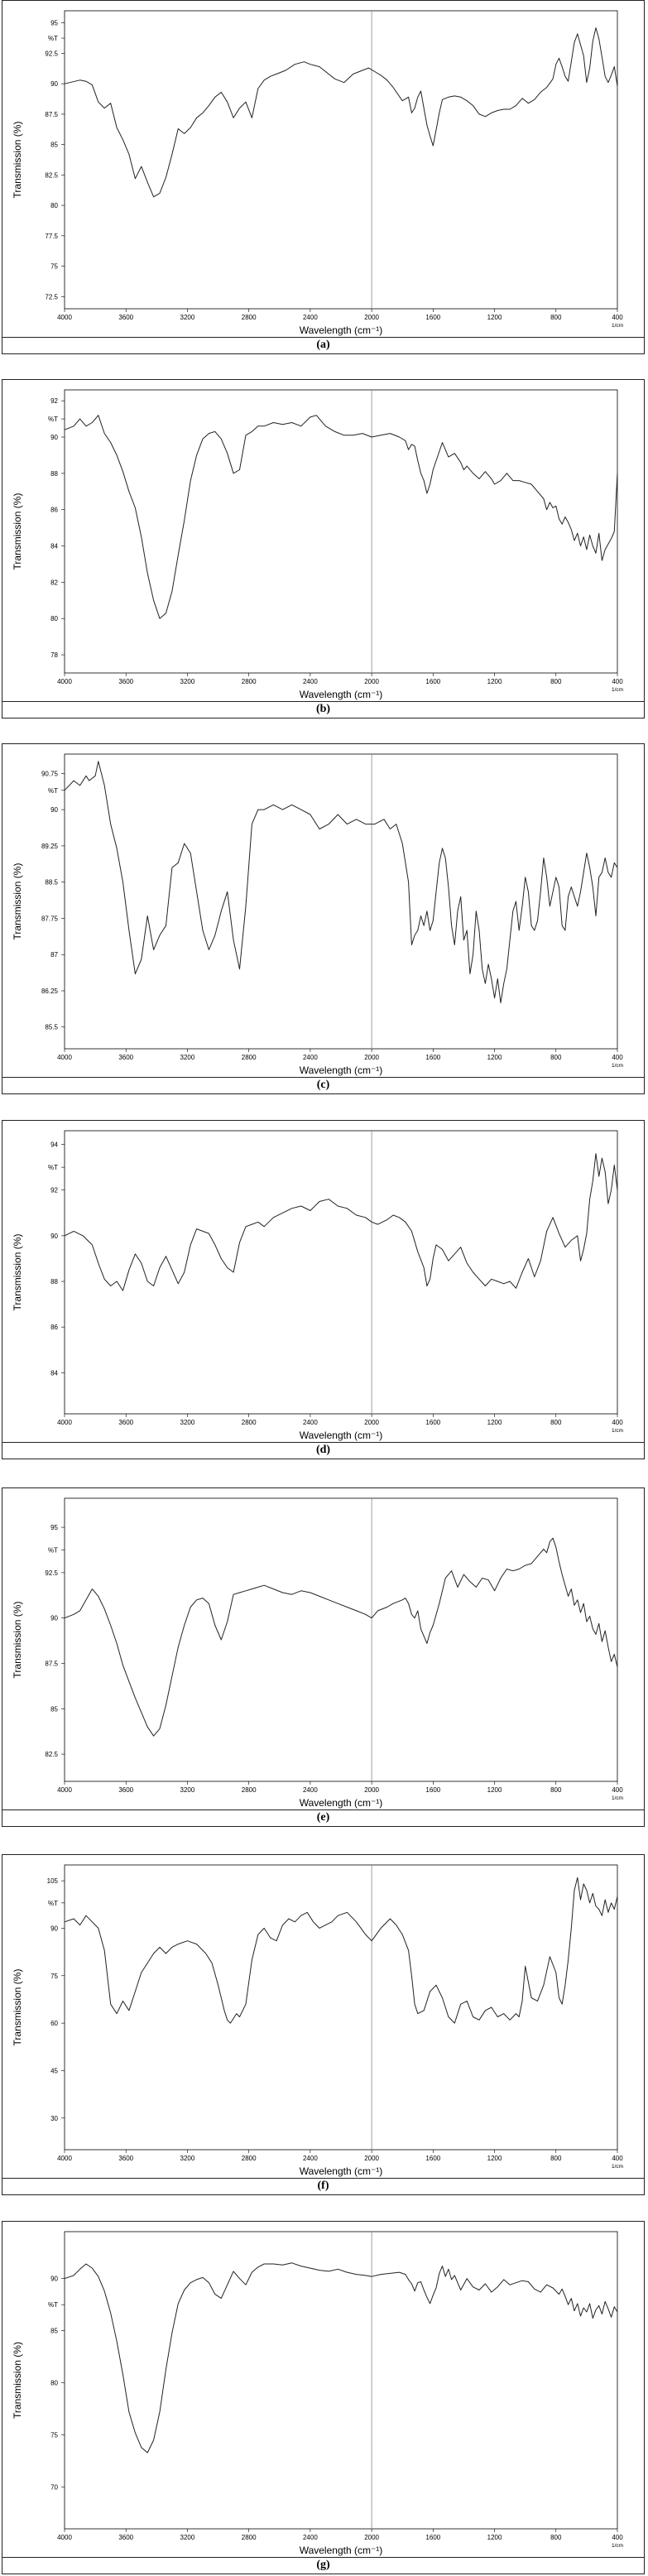 The width and height of the screenshot is (648, 2576). What do you see at coordinates (51, 114) in the screenshot?
I see `y-tick-label: 87.5` at bounding box center [51, 114].